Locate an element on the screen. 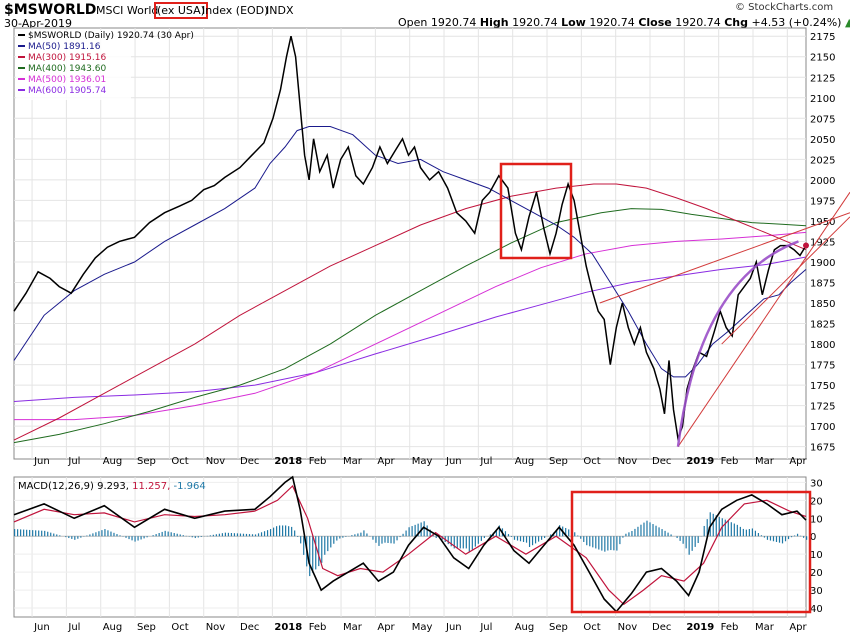  price-y-tick-label: 2100 is located at coordinates (822, 99).